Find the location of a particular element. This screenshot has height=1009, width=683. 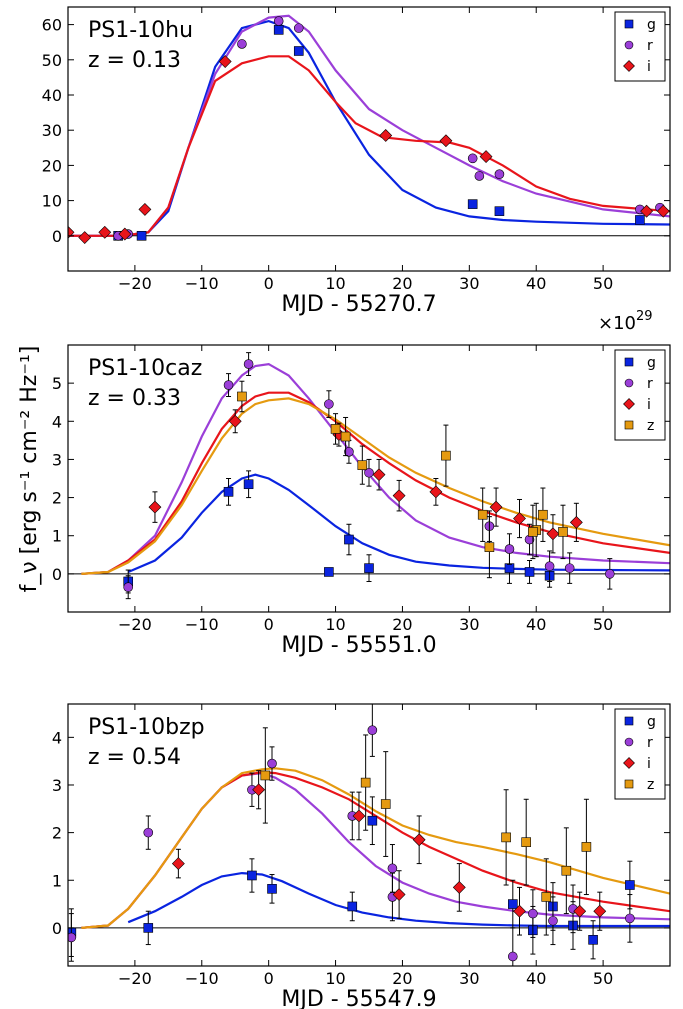

y-tick-label: 10 is located at coordinates (52, 201).